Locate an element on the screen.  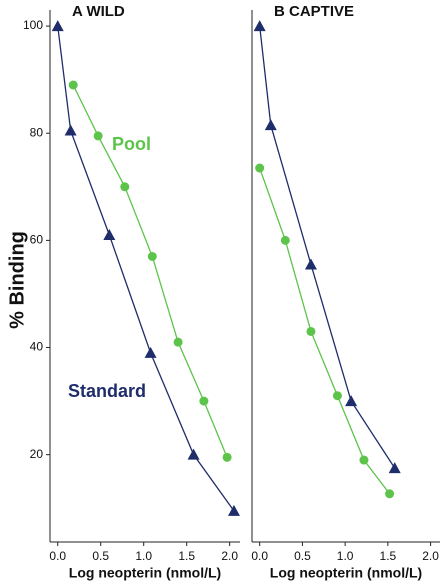
panel-title: A WILD is located at coordinates (98, 11).